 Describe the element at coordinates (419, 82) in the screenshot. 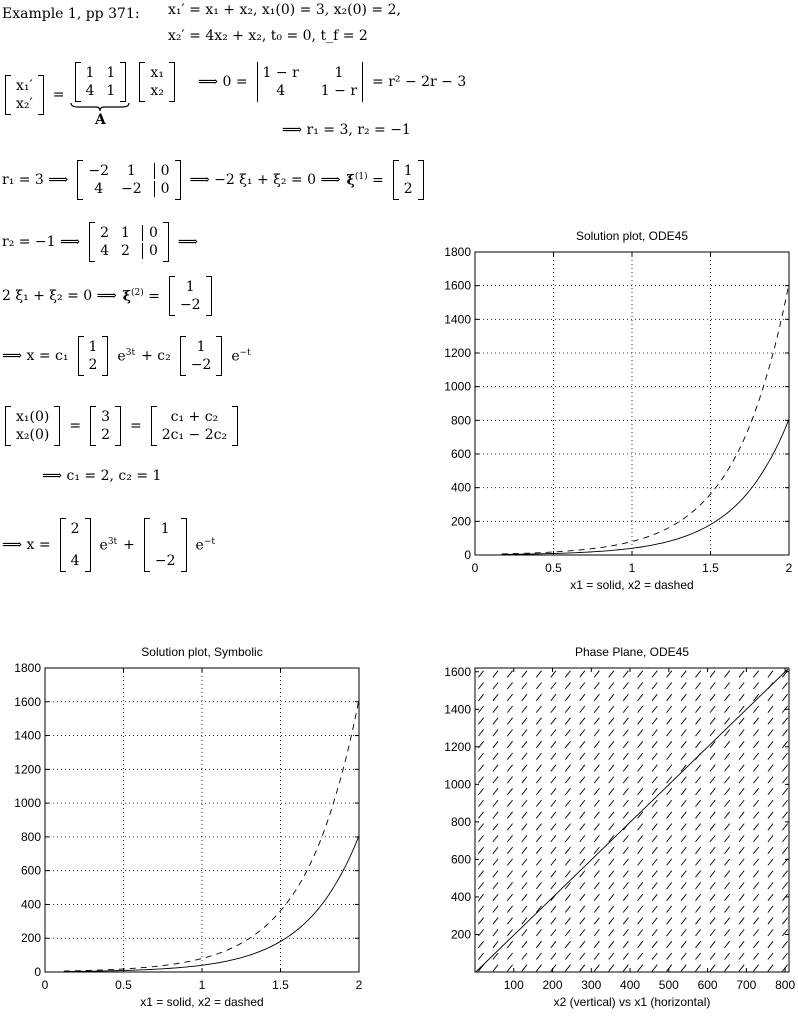

I see `characteristic-polynomial: = r² − 2r − 3` at that location.